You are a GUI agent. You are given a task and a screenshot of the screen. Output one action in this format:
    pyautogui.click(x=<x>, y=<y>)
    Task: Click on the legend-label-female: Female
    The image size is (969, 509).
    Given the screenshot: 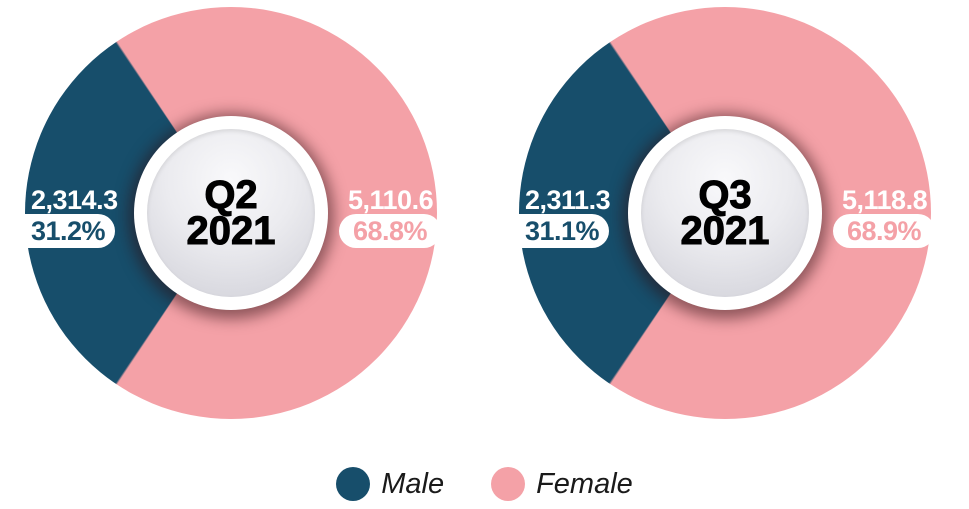 What is the action you would take?
    pyautogui.click(x=584, y=484)
    